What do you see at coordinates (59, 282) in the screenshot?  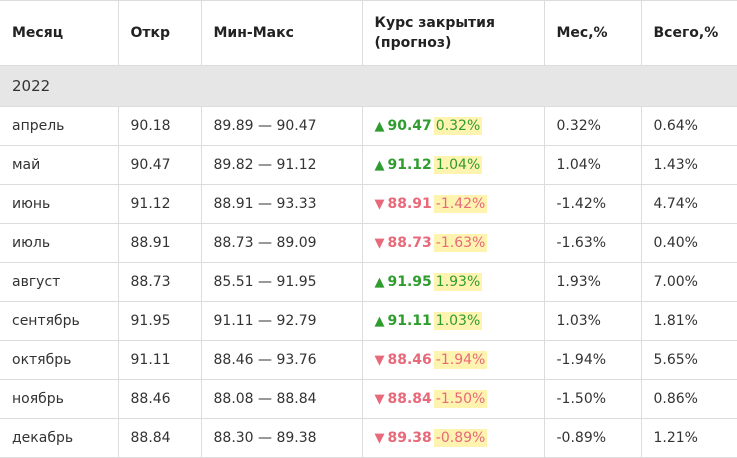 I see `cell-month: август` at bounding box center [59, 282].